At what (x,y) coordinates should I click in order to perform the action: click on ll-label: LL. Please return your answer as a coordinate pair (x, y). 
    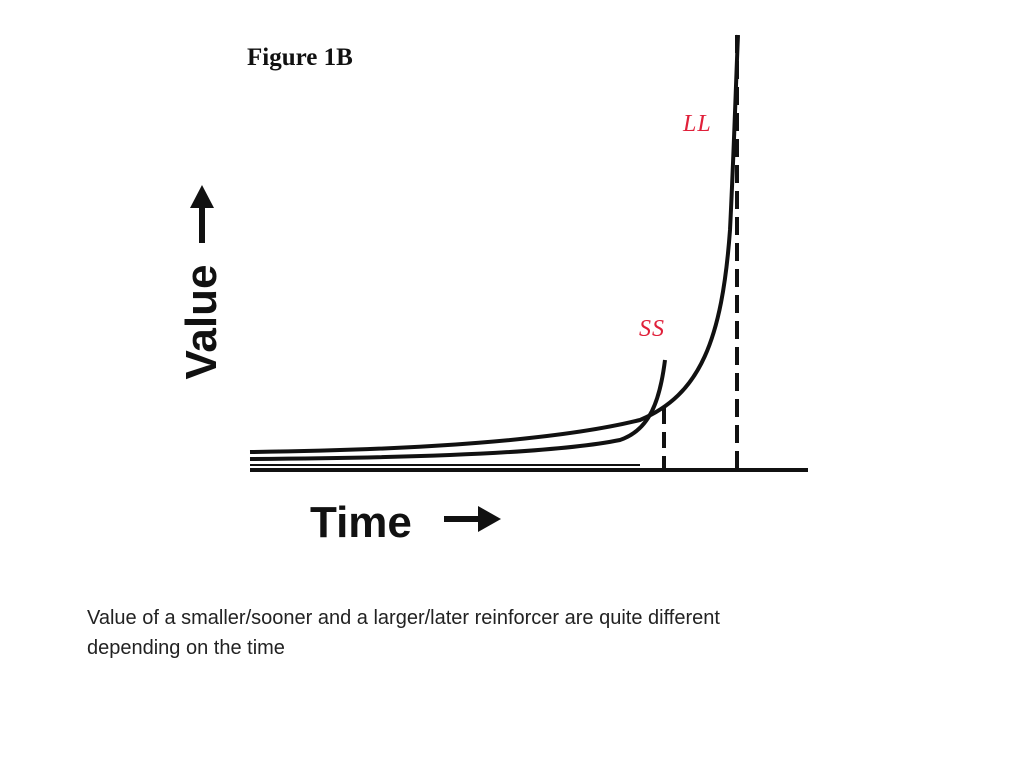
    Looking at the image, I should click on (697, 124).